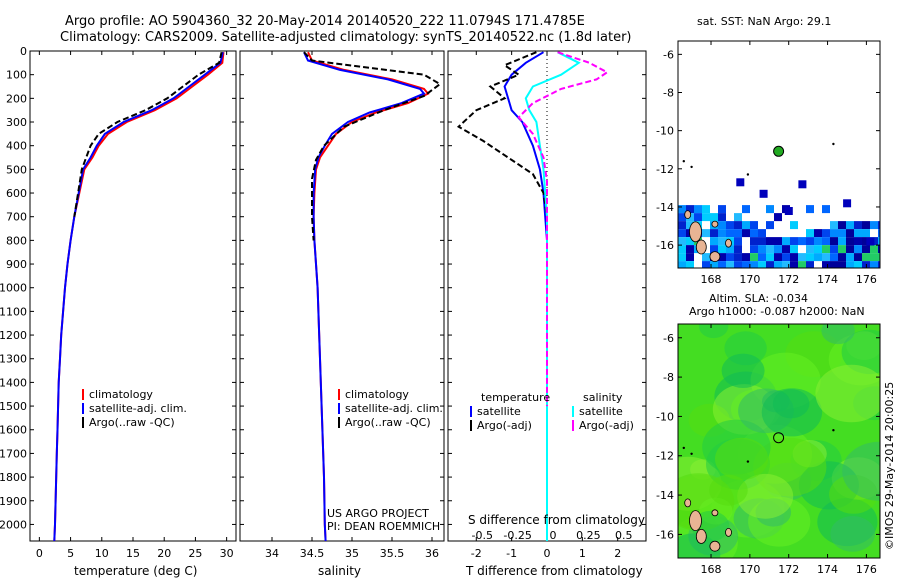 The height and width of the screenshot is (580, 900). I want to click on depth-tick-label: 1600, so click(13, 430).